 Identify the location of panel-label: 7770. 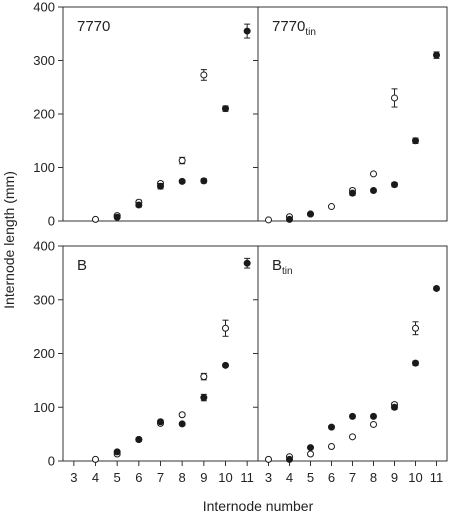
(93, 26).